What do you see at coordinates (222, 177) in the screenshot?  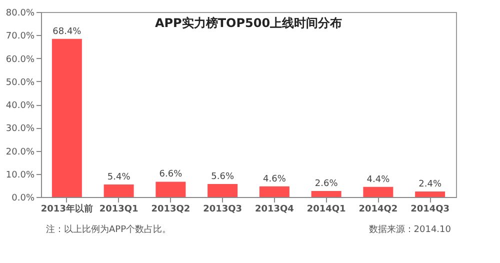 I see `data-label: 5.6%` at bounding box center [222, 177].